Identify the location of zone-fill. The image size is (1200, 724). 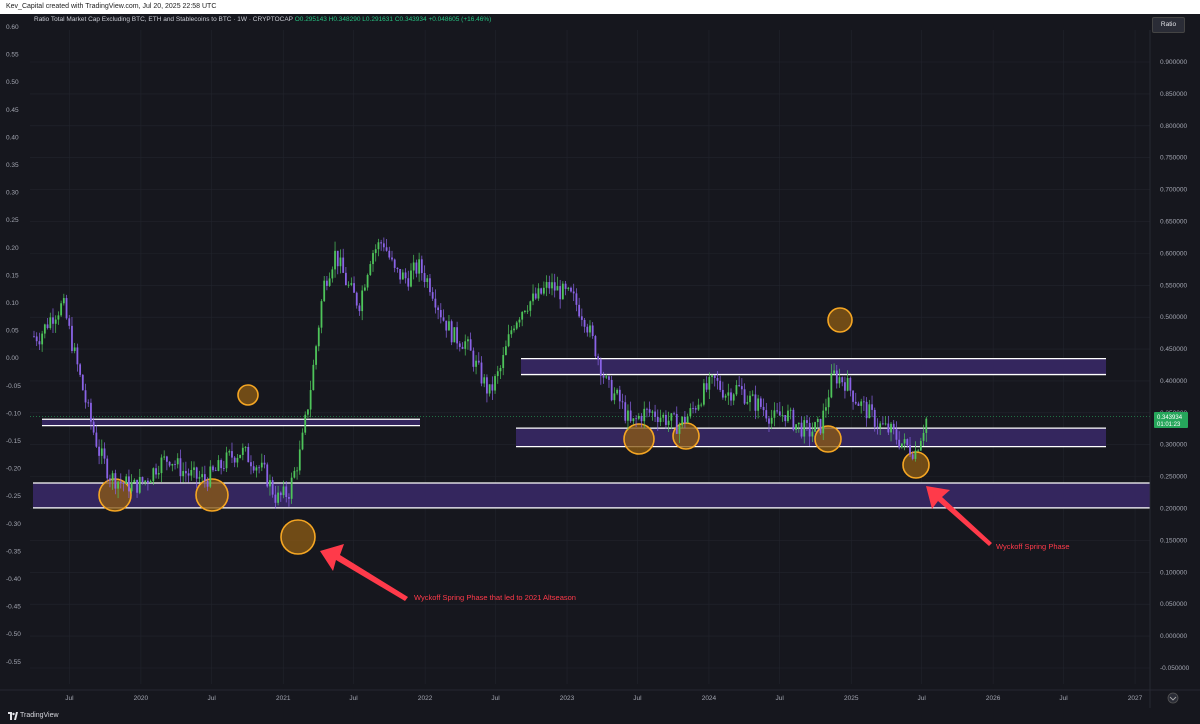
(231, 422).